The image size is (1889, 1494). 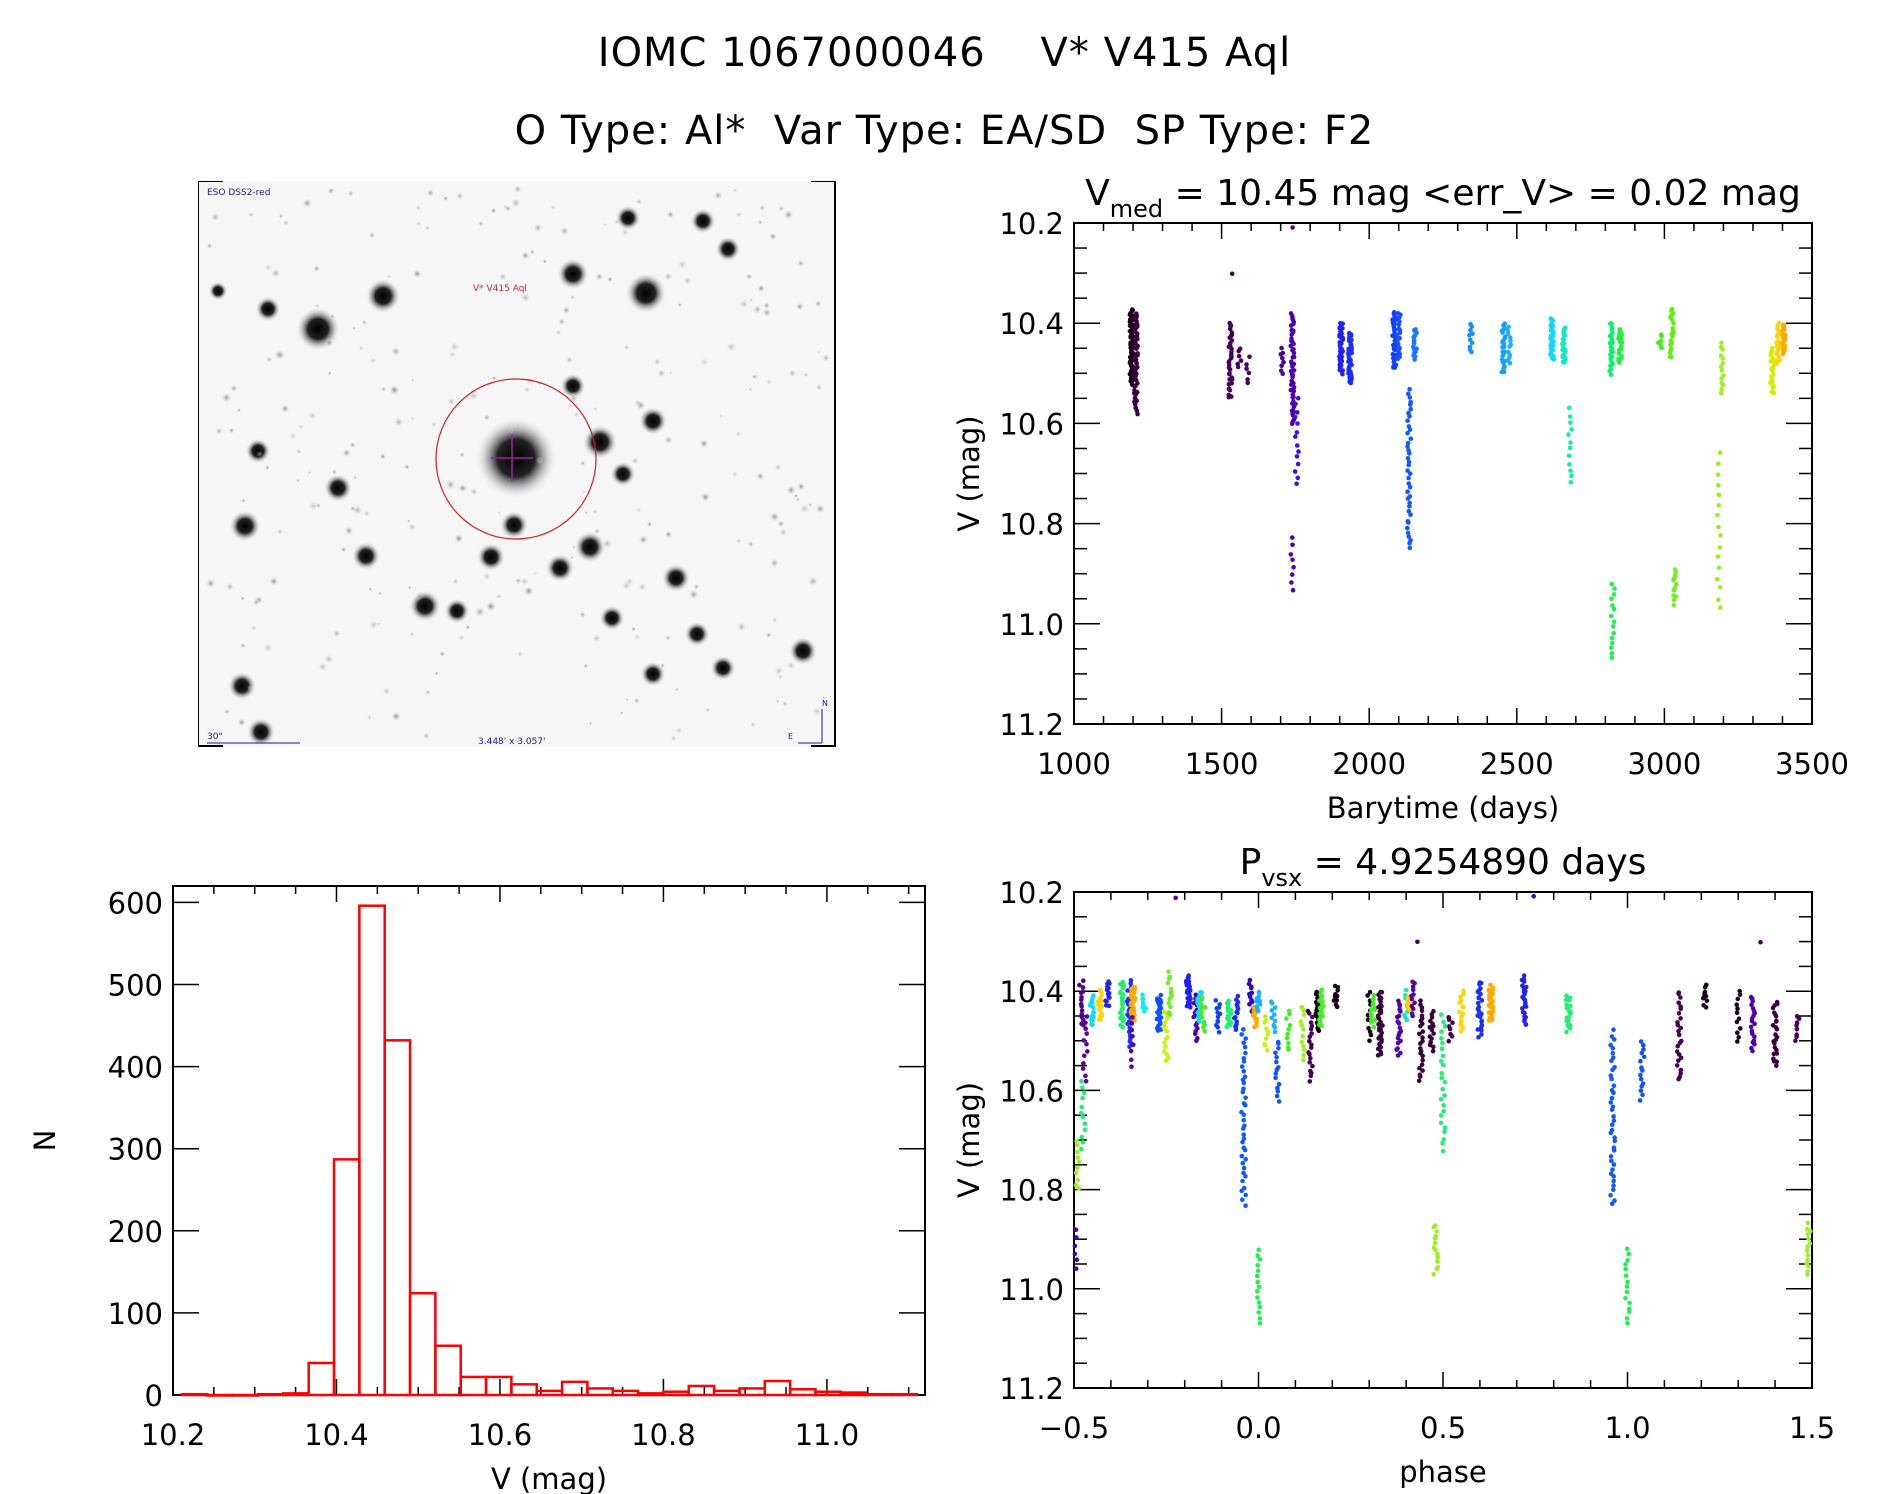 What do you see at coordinates (1222, 764) in the screenshot?
I see `x-tick-label: 1500` at bounding box center [1222, 764].